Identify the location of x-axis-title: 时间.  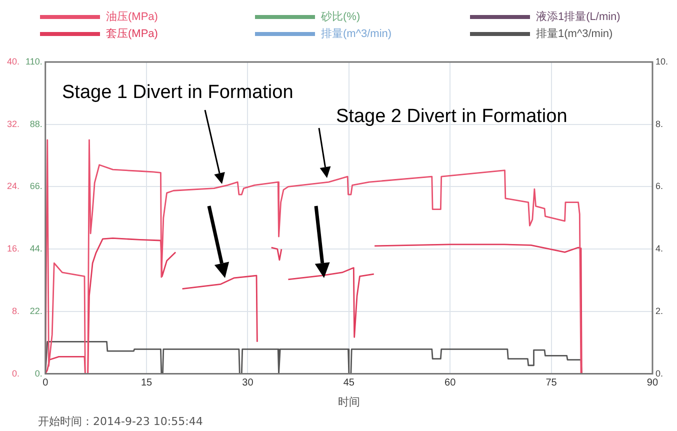
(349, 401).